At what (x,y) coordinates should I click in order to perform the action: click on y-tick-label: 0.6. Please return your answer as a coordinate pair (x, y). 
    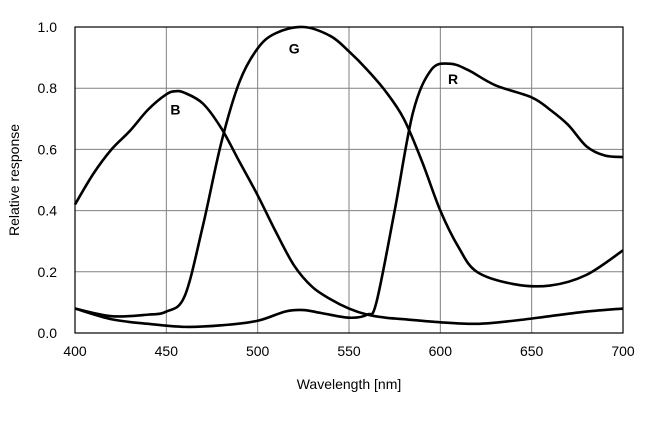
    Looking at the image, I should click on (48, 149).